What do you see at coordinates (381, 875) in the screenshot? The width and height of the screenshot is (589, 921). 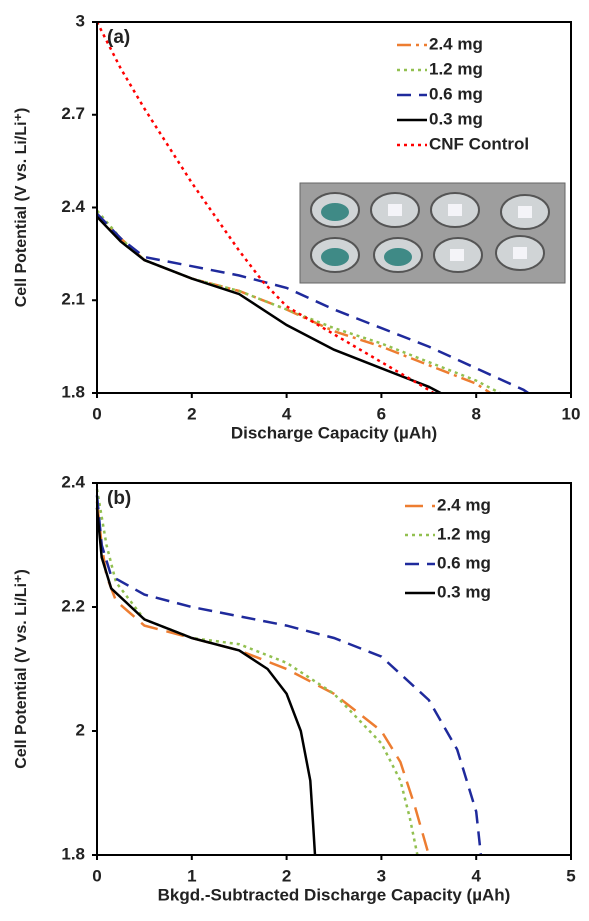 I see `x-tick-label: 3` at bounding box center [381, 875].